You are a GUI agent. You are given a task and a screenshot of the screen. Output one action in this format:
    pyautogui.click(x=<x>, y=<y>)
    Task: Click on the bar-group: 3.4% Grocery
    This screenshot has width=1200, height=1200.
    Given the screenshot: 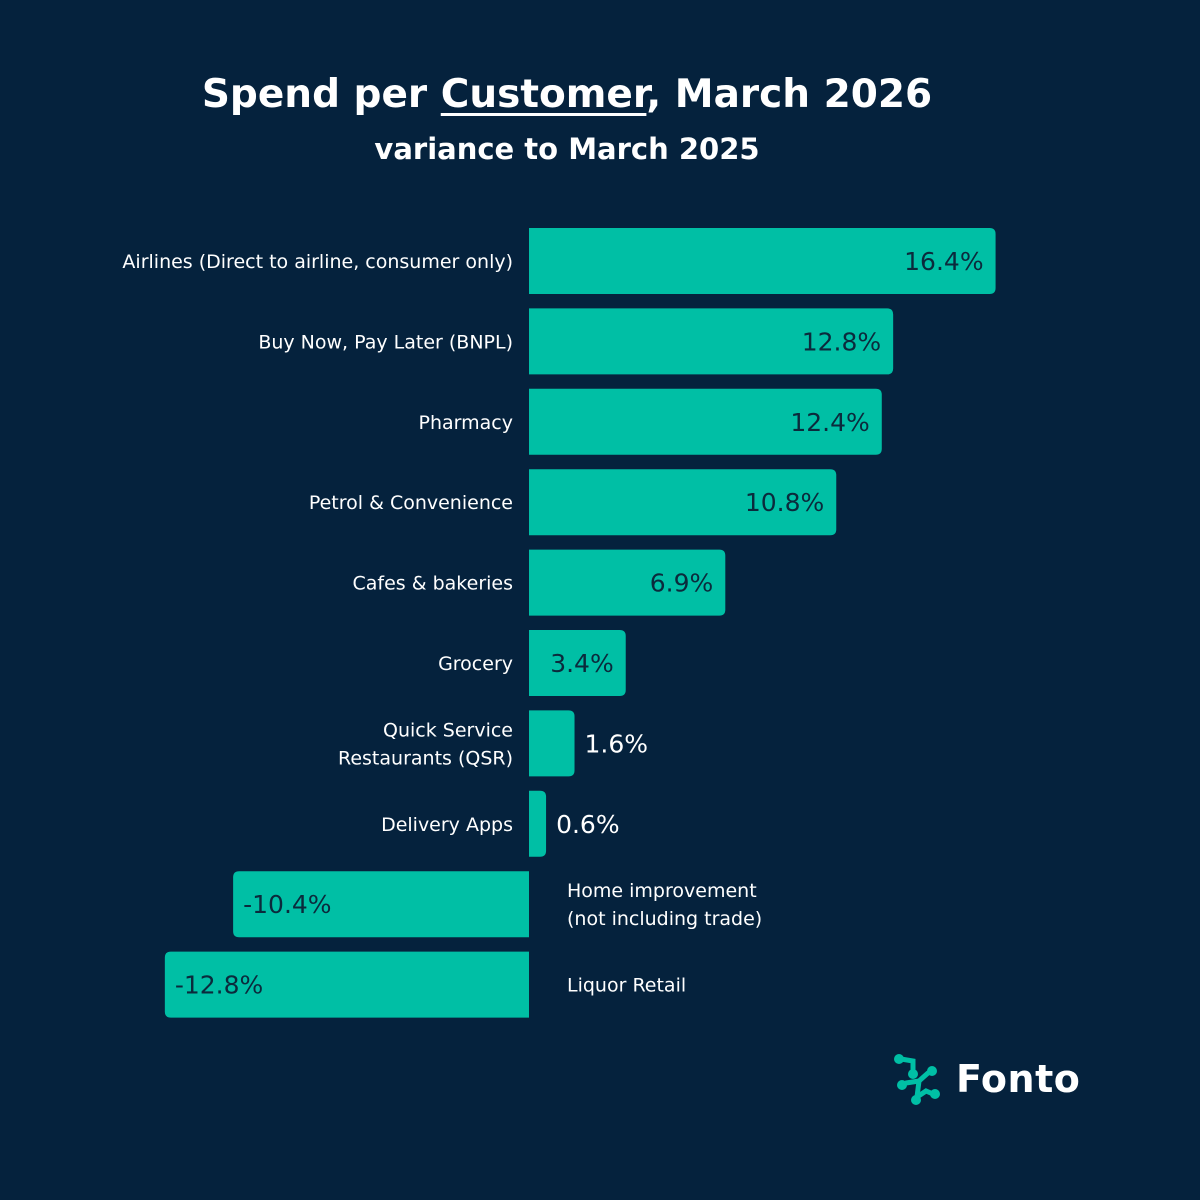 What is the action you would take?
    pyautogui.click(x=532, y=663)
    